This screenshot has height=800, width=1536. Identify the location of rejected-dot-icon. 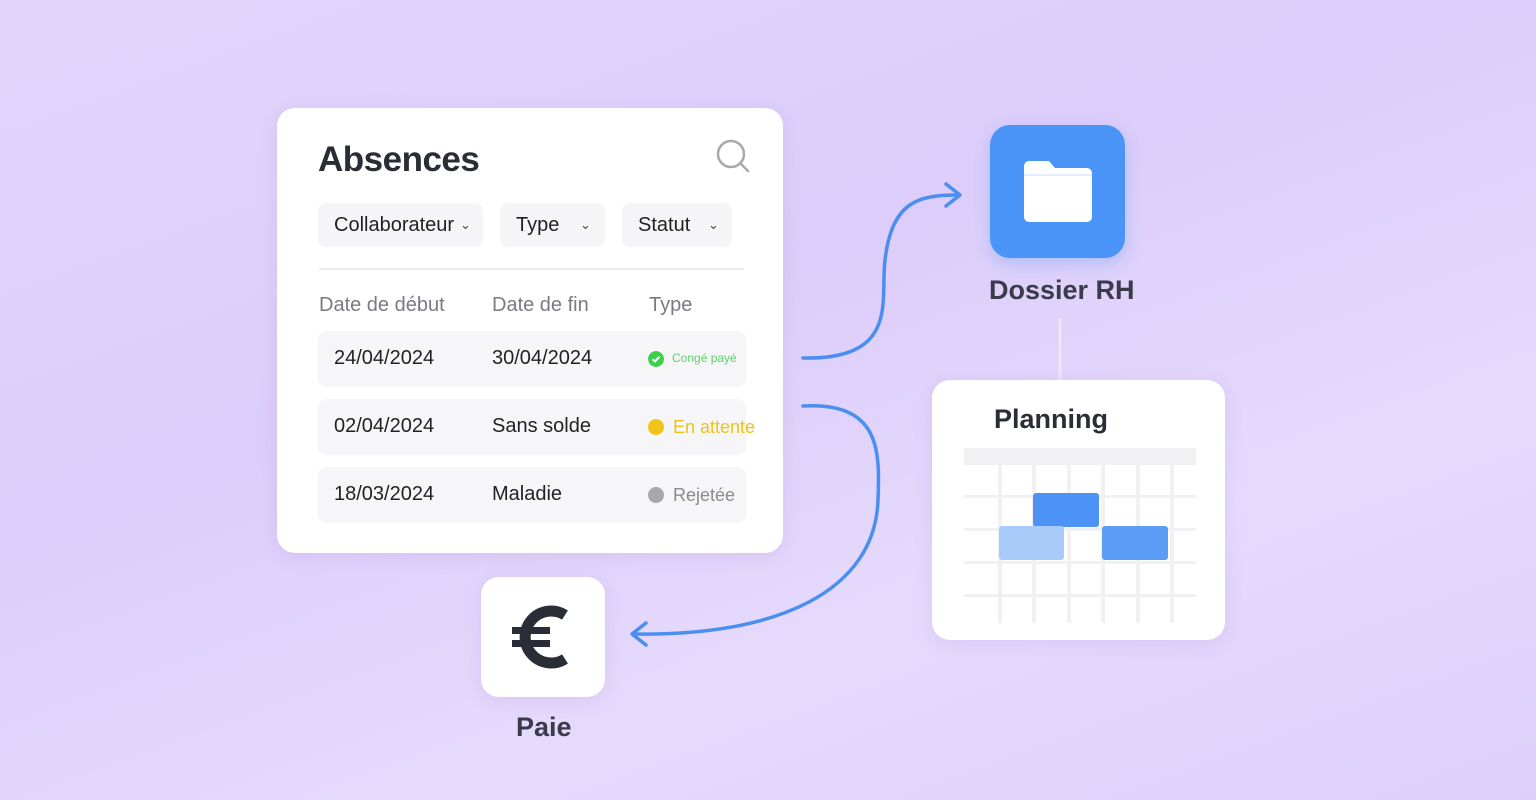
(656, 495).